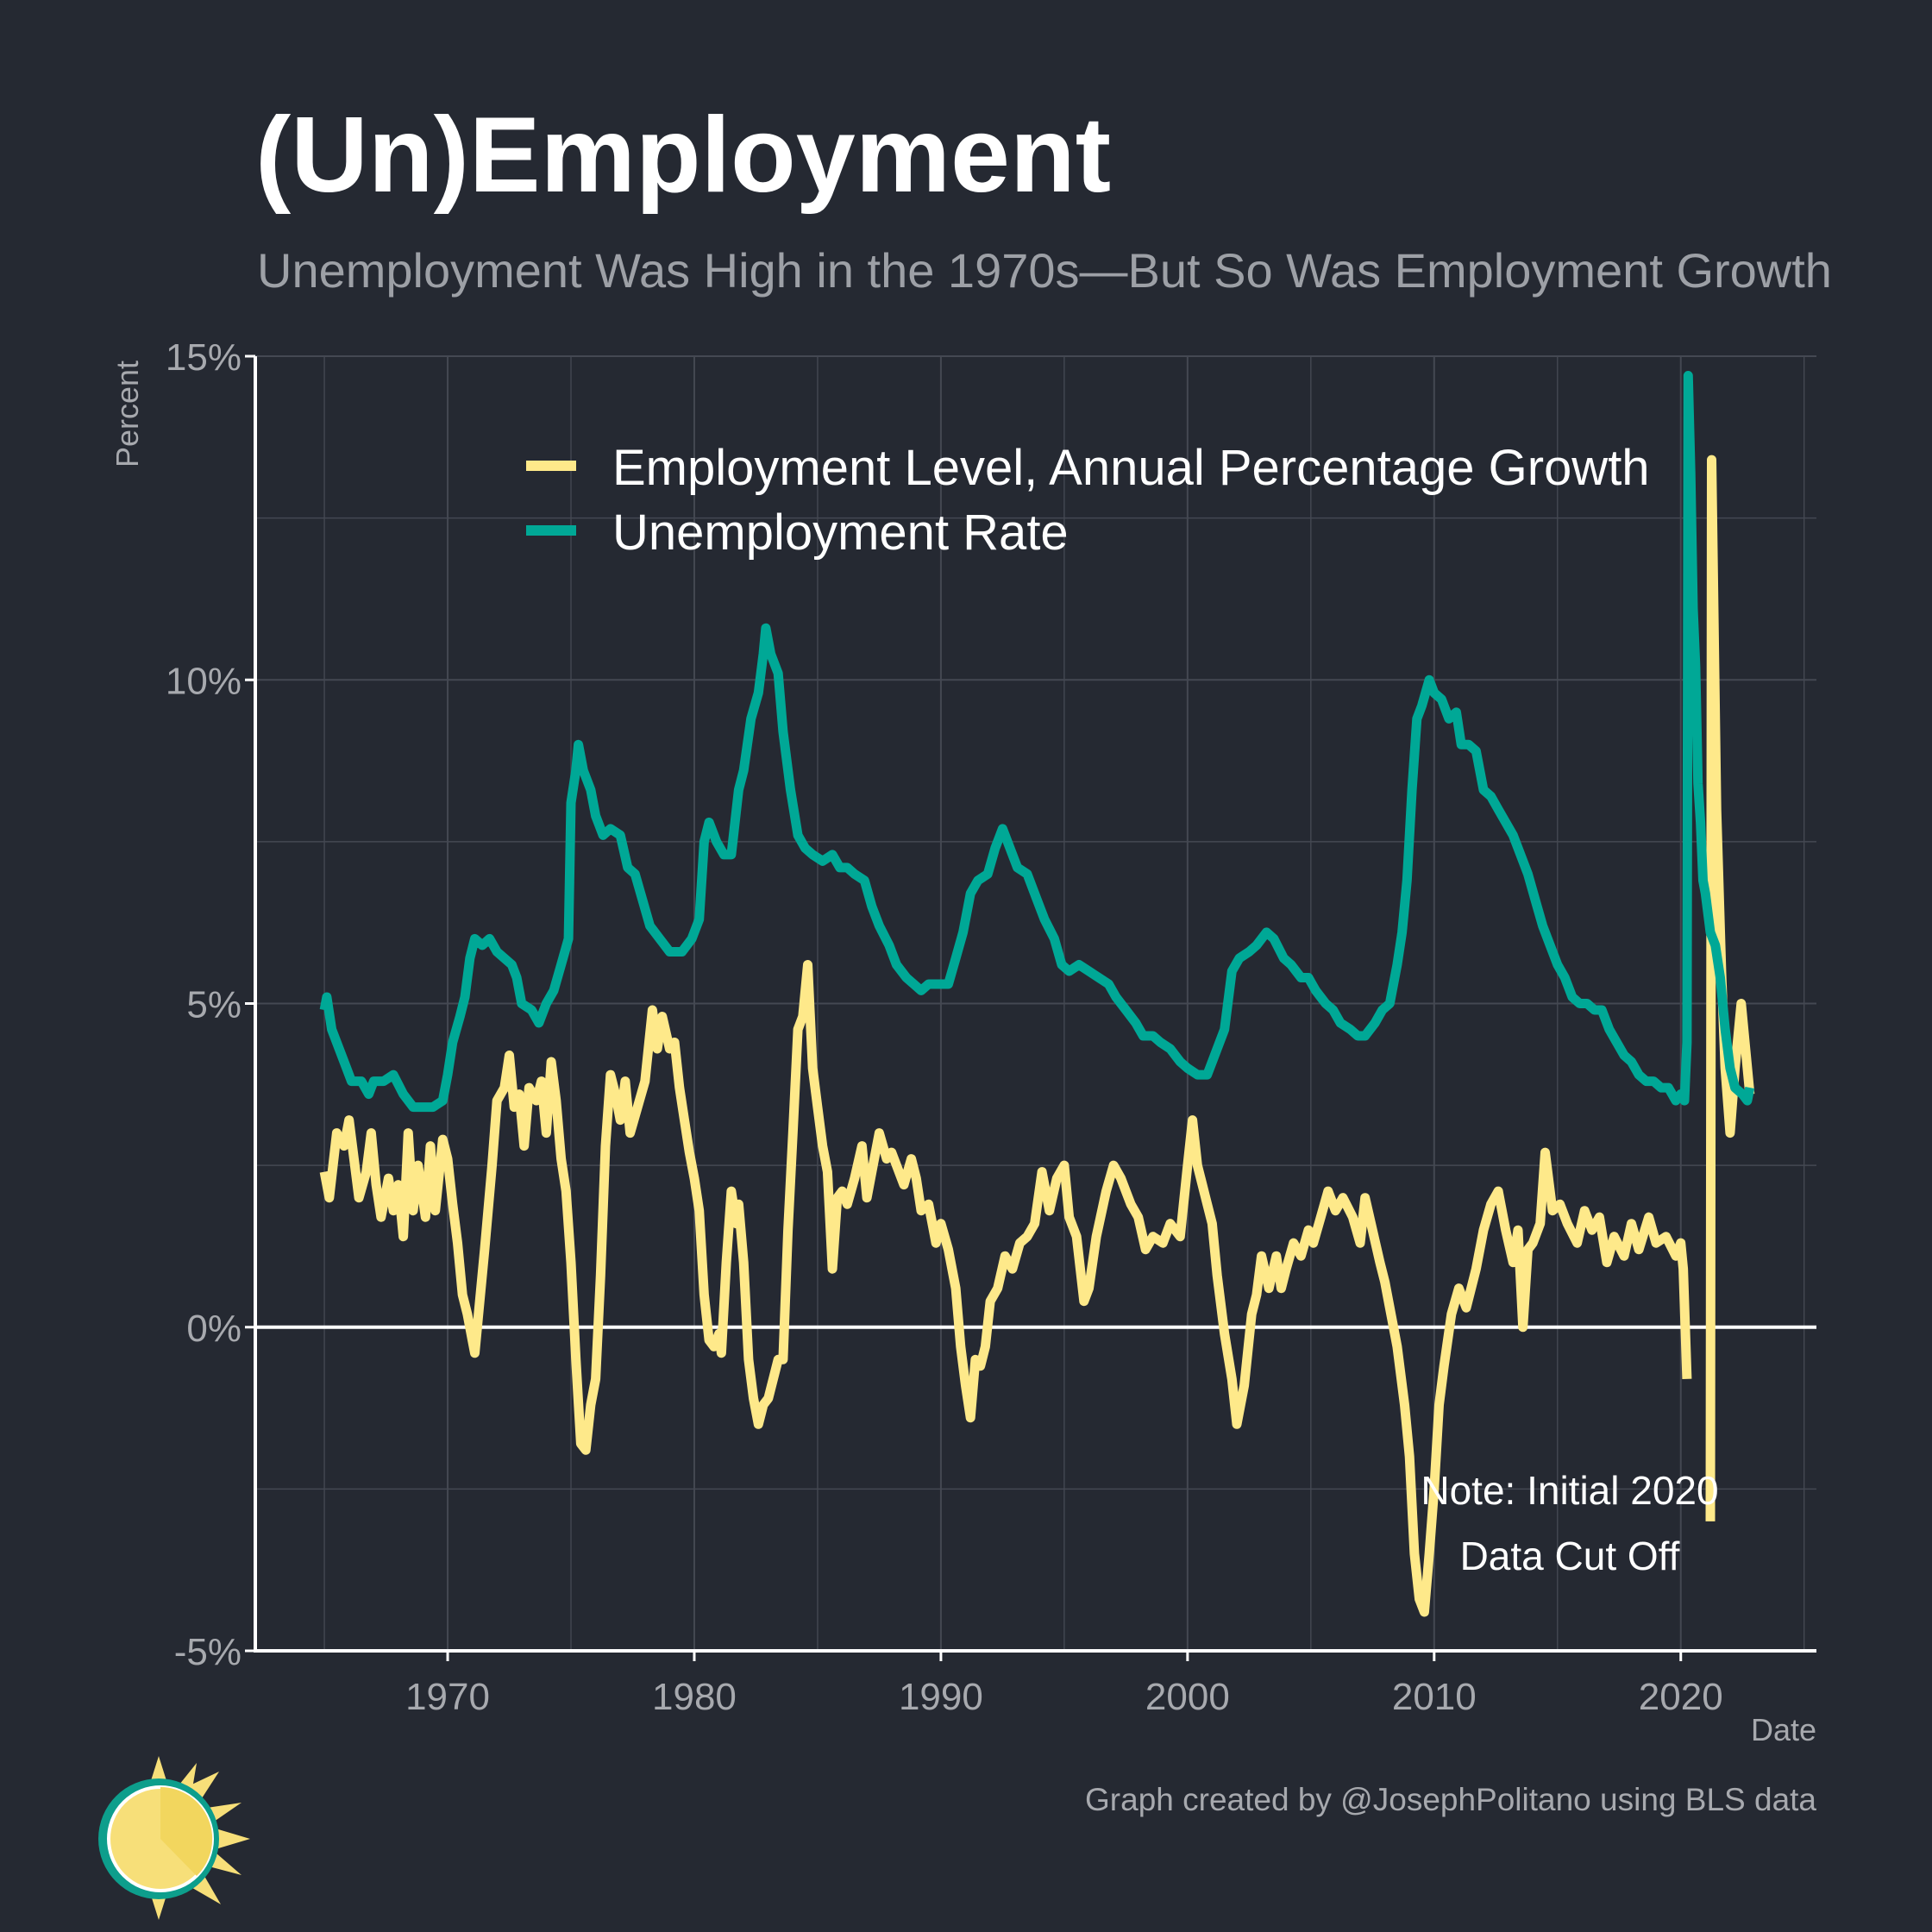 This screenshot has height=1932, width=1932. What do you see at coordinates (1434, 1697) in the screenshot?
I see `x-tick-label: 2010` at bounding box center [1434, 1697].